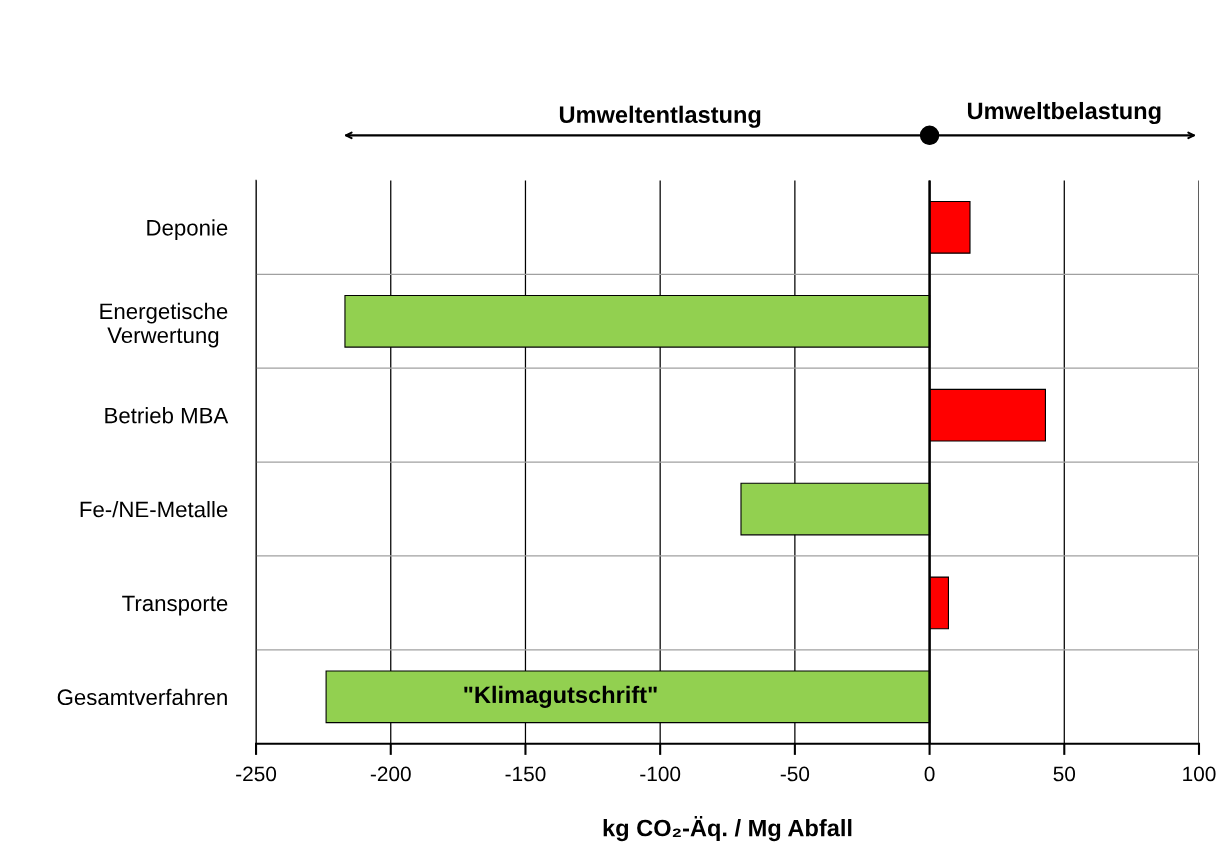 Image resolution: width=1231 pixels, height=851 pixels. What do you see at coordinates (256, 774) in the screenshot?
I see `x-tick-label: -250` at bounding box center [256, 774].